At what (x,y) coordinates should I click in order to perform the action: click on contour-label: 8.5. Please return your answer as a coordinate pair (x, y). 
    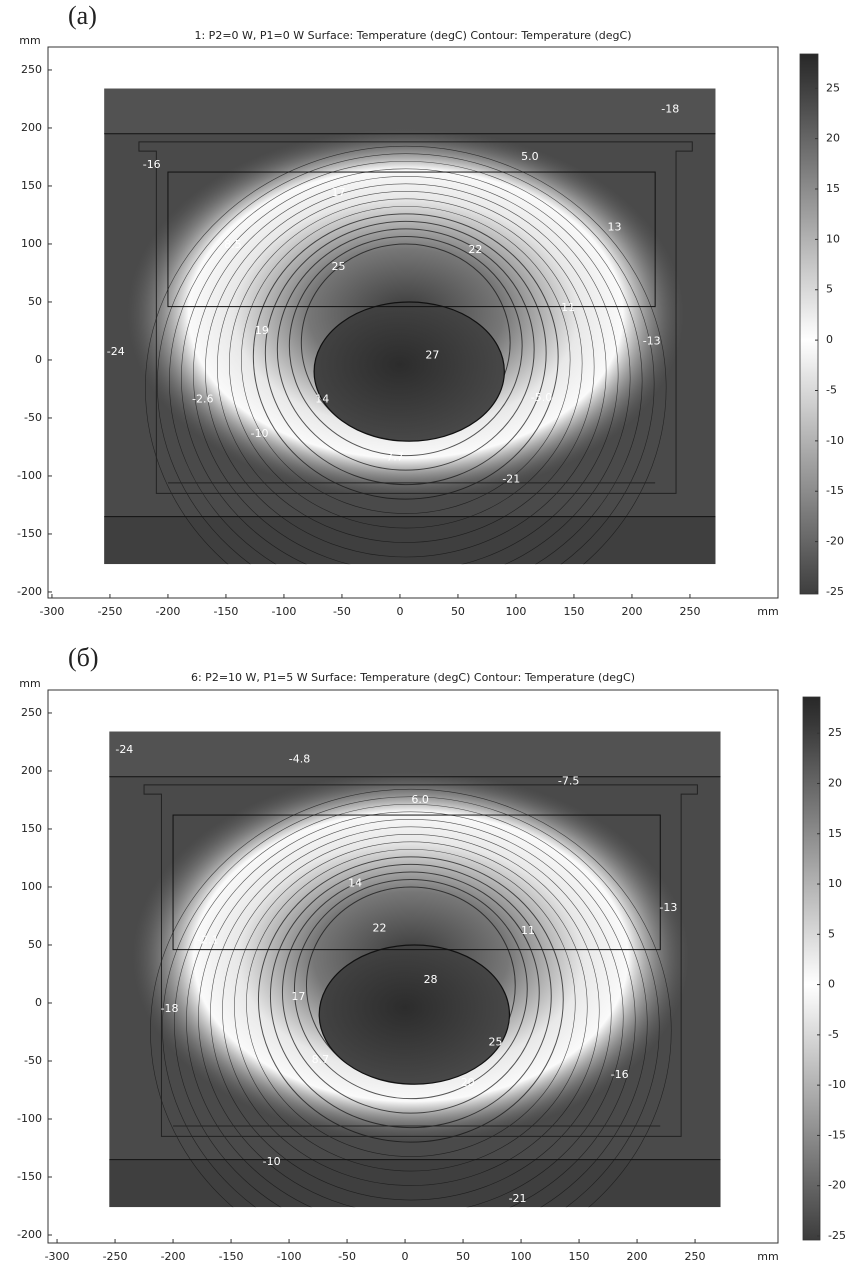
    Looking at the image, I should click on (233, 244).